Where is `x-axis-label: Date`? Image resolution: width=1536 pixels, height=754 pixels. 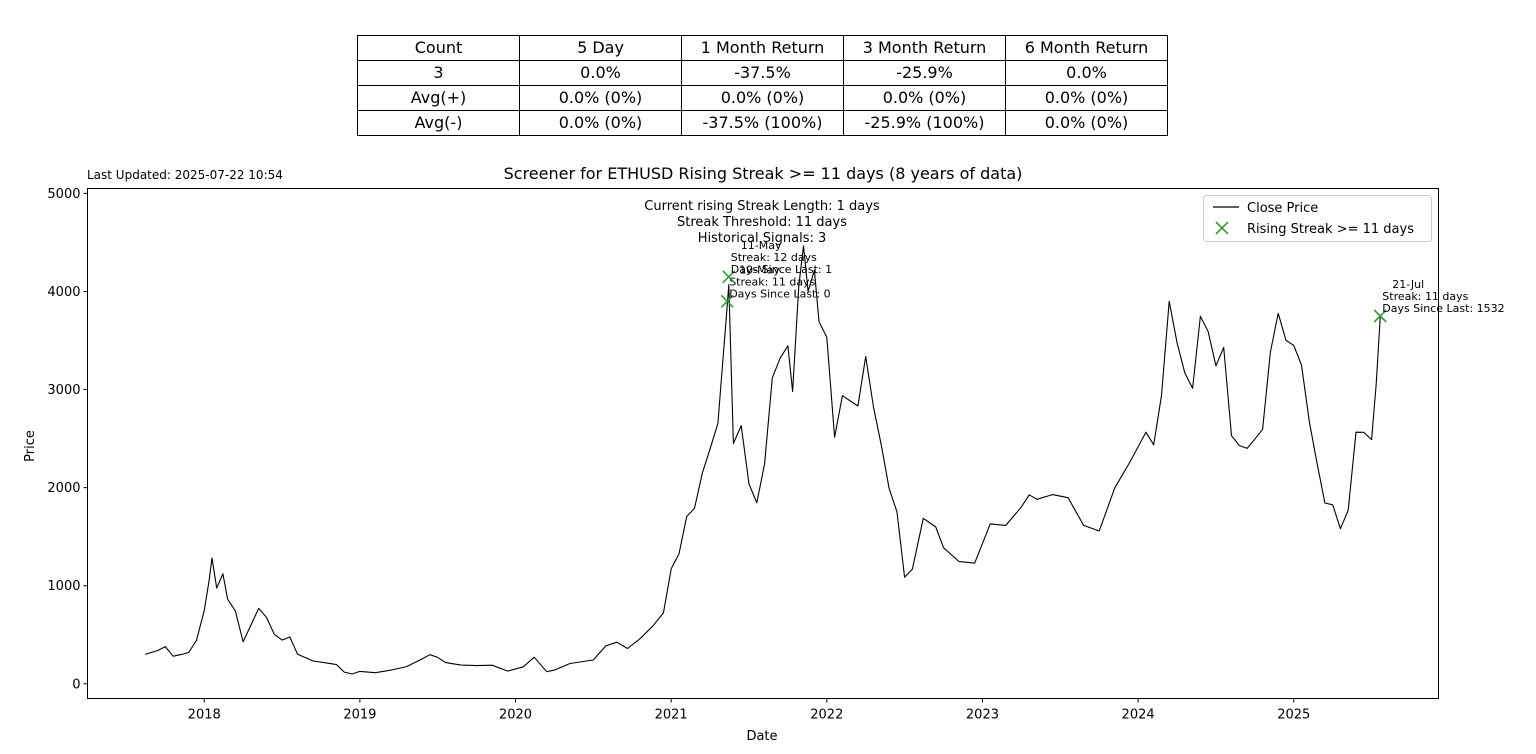
x-axis-label: Date is located at coordinates (761, 736).